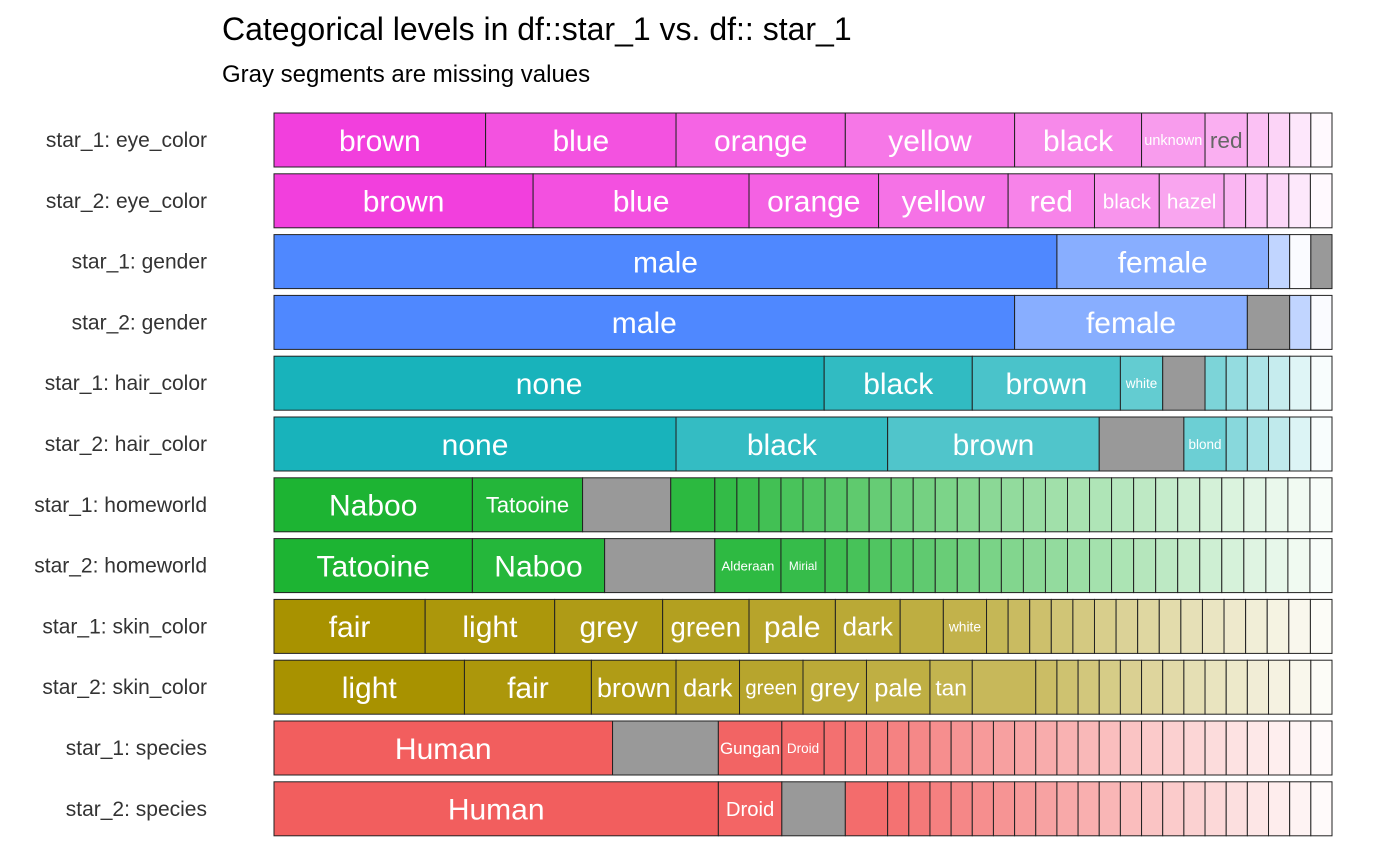 The height and width of the screenshot is (865, 1400). Describe the element at coordinates (702, 322) in the screenshot. I see `bar-row-star-2-gender: star_2: gender male female` at that location.